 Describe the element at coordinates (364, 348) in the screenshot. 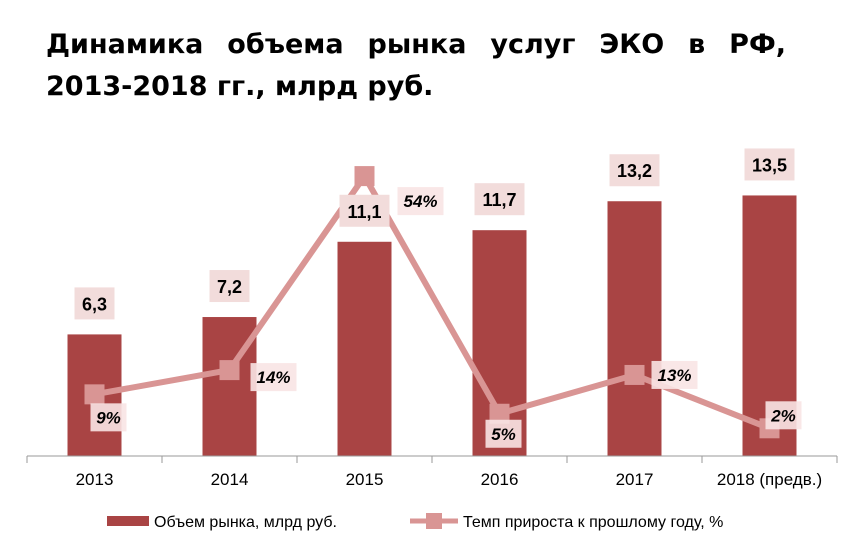

I see `bar-2015` at that location.